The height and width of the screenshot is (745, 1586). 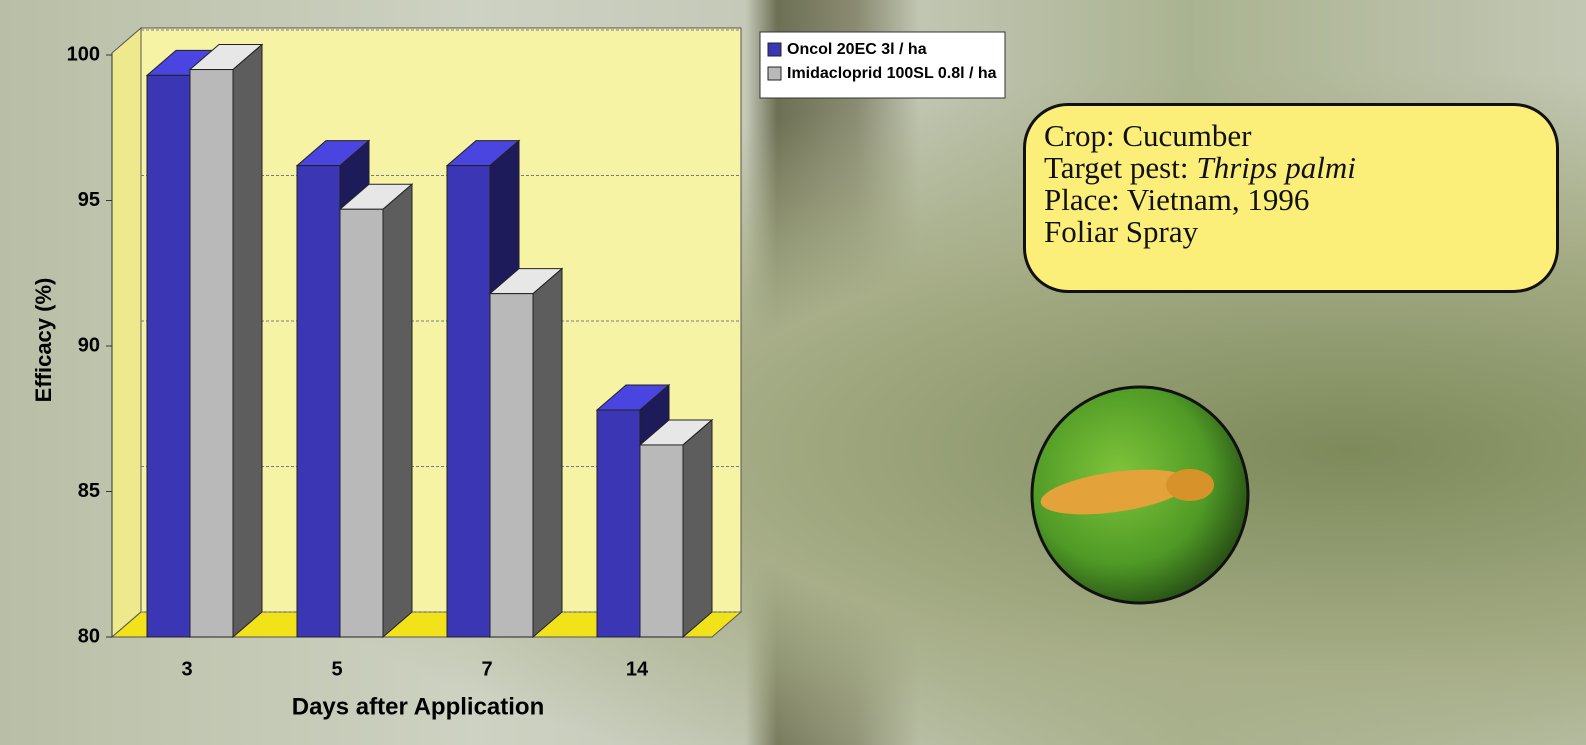 I want to click on thrips-head, so click(x=1190, y=485).